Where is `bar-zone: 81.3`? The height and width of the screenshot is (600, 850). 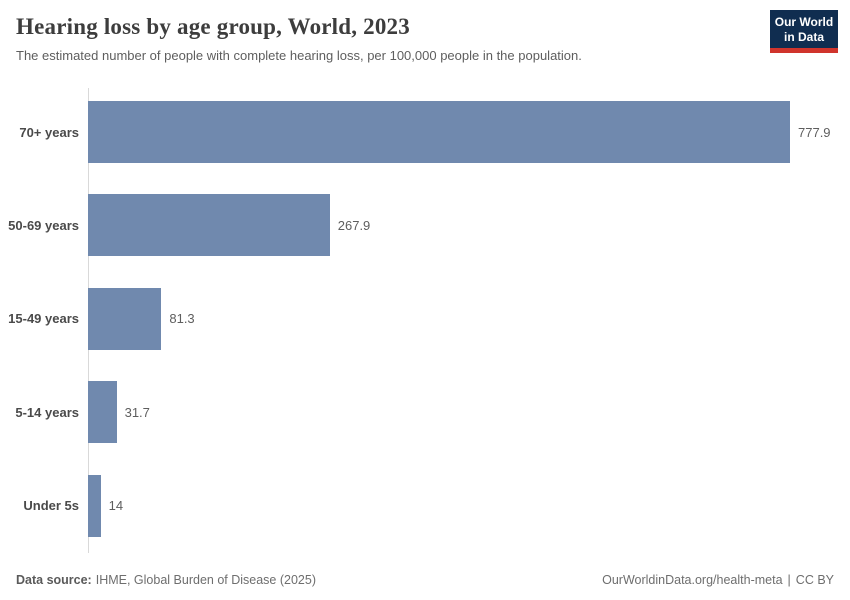 bar-zone: 81.3 is located at coordinates (461, 318).